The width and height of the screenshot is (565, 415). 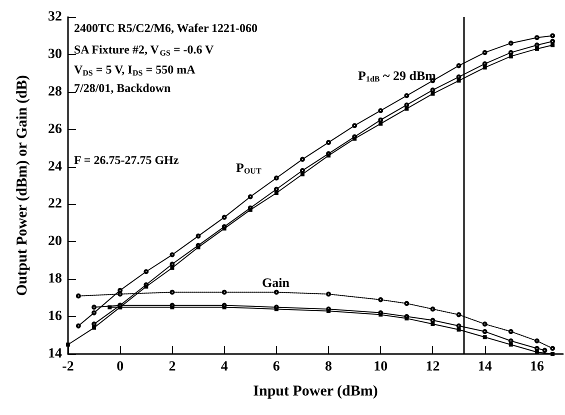 I want to click on y-tick-label: 24, so click(x=55, y=166).